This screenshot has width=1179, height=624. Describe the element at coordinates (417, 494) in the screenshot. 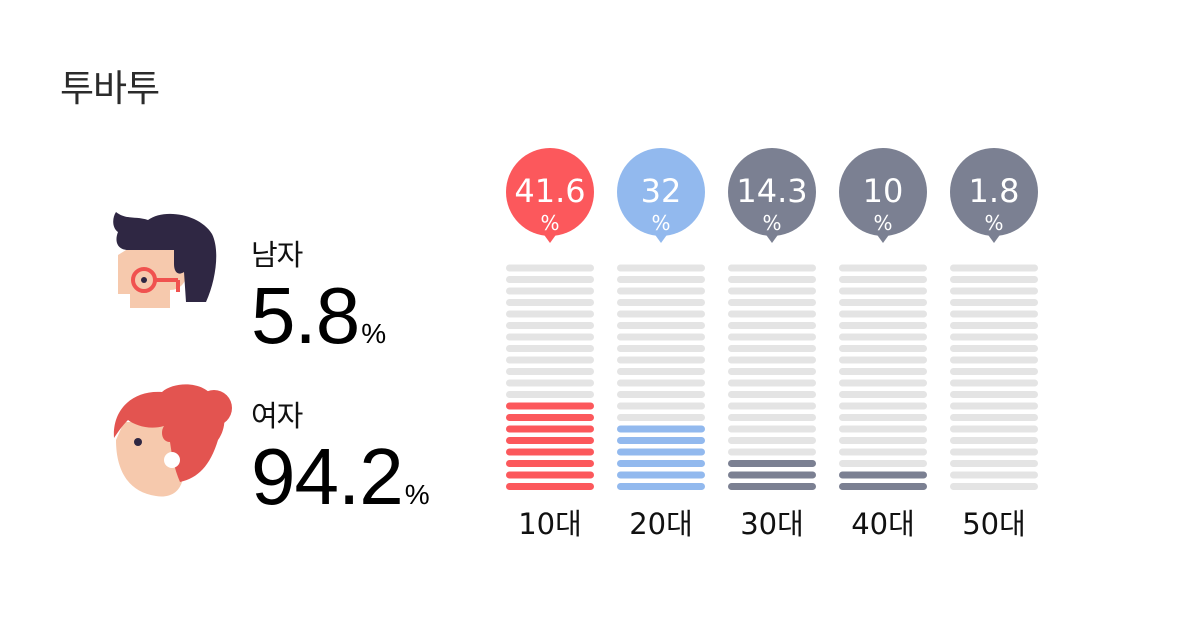

I see `female-unit: %` at that location.